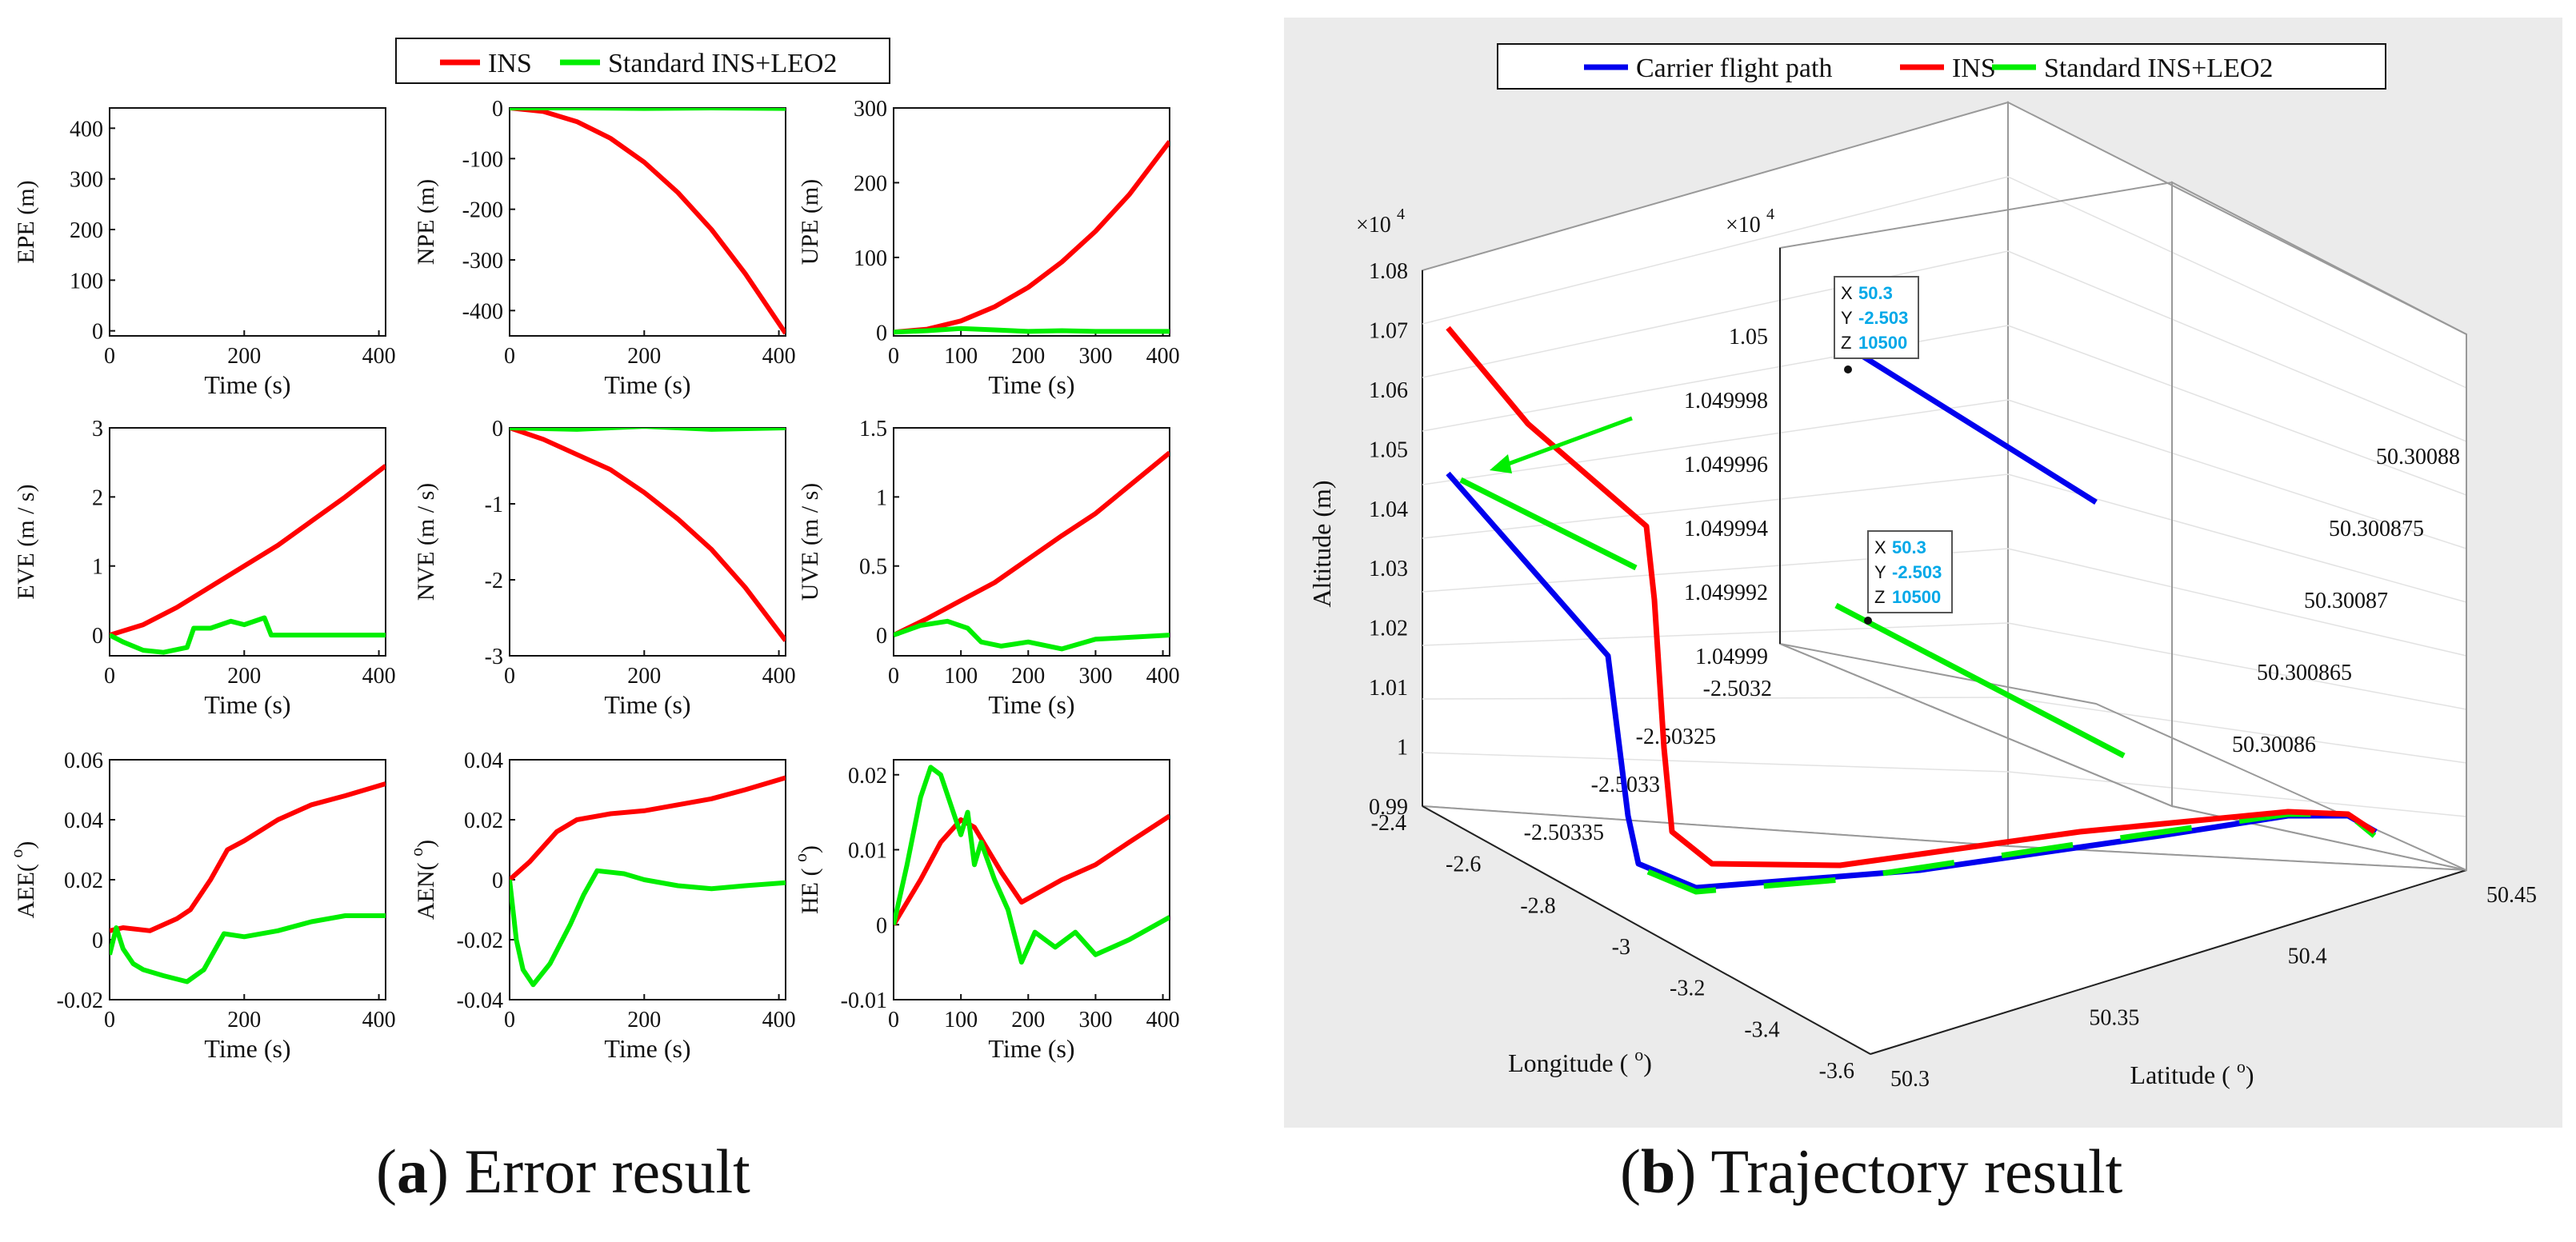  I want to click on aee-xtick-label: 0, so click(109, 1020).